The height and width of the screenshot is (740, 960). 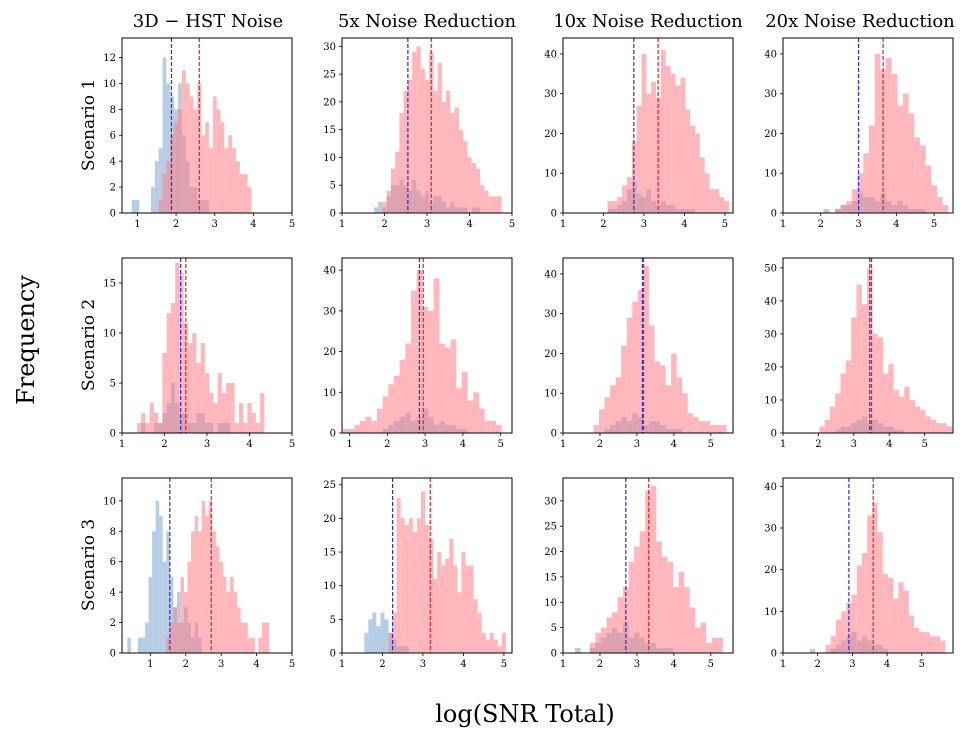 What do you see at coordinates (89, 565) in the screenshot?
I see `row-label-scenario-3: Scenario 3` at bounding box center [89, 565].